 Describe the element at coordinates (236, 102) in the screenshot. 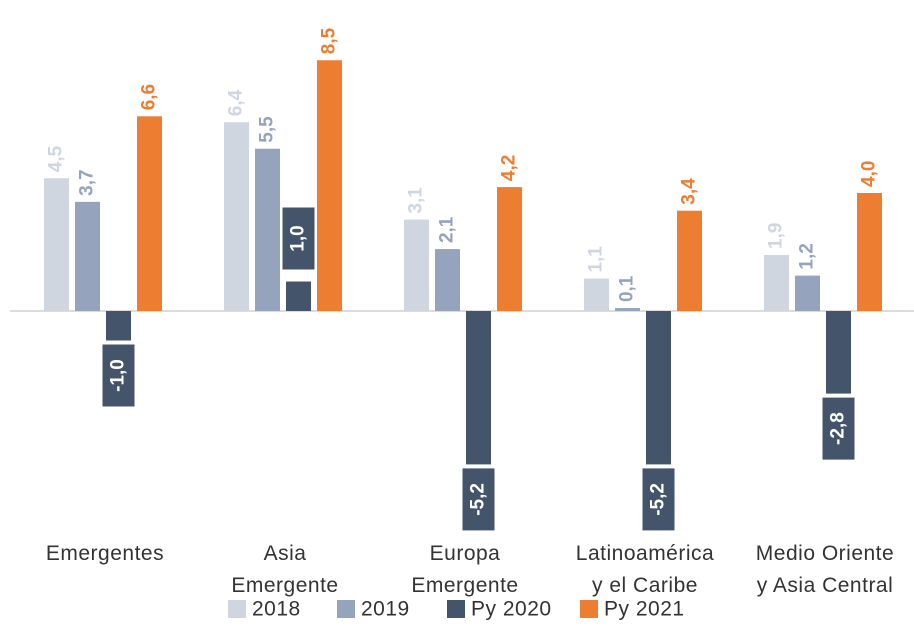

I see `data-label: 6,4` at that location.